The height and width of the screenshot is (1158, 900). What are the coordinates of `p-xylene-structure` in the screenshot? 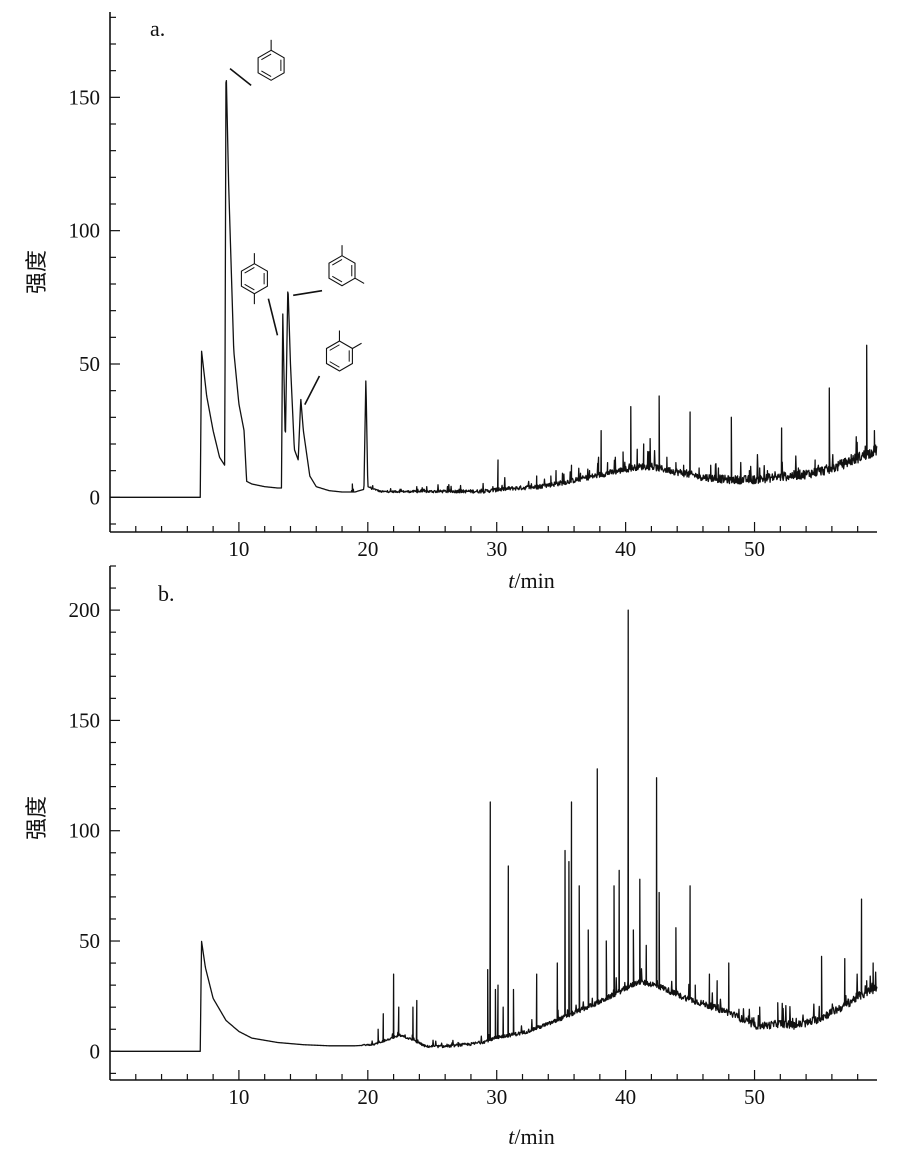 It's located at (259, 294).